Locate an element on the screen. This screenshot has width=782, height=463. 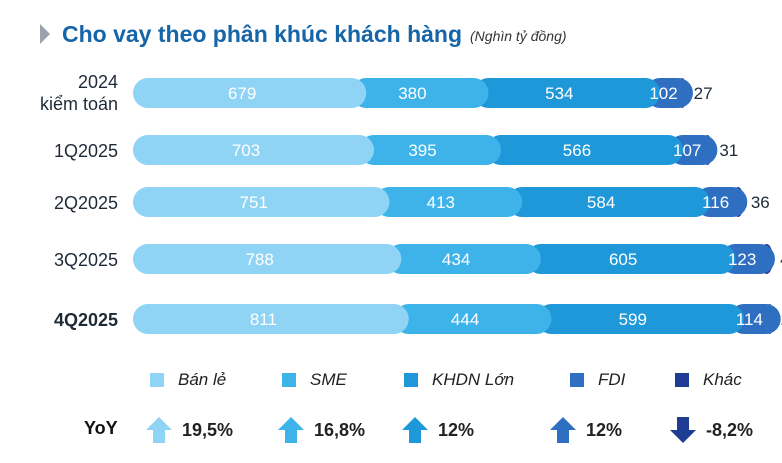
data-label: 114 is located at coordinates (749, 319).